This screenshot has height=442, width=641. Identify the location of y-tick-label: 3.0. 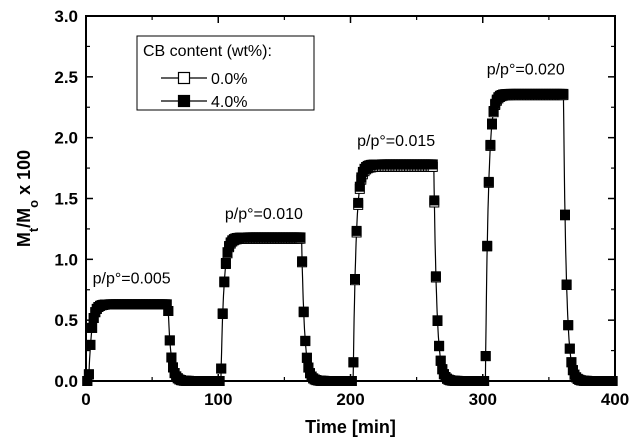
(66, 16).